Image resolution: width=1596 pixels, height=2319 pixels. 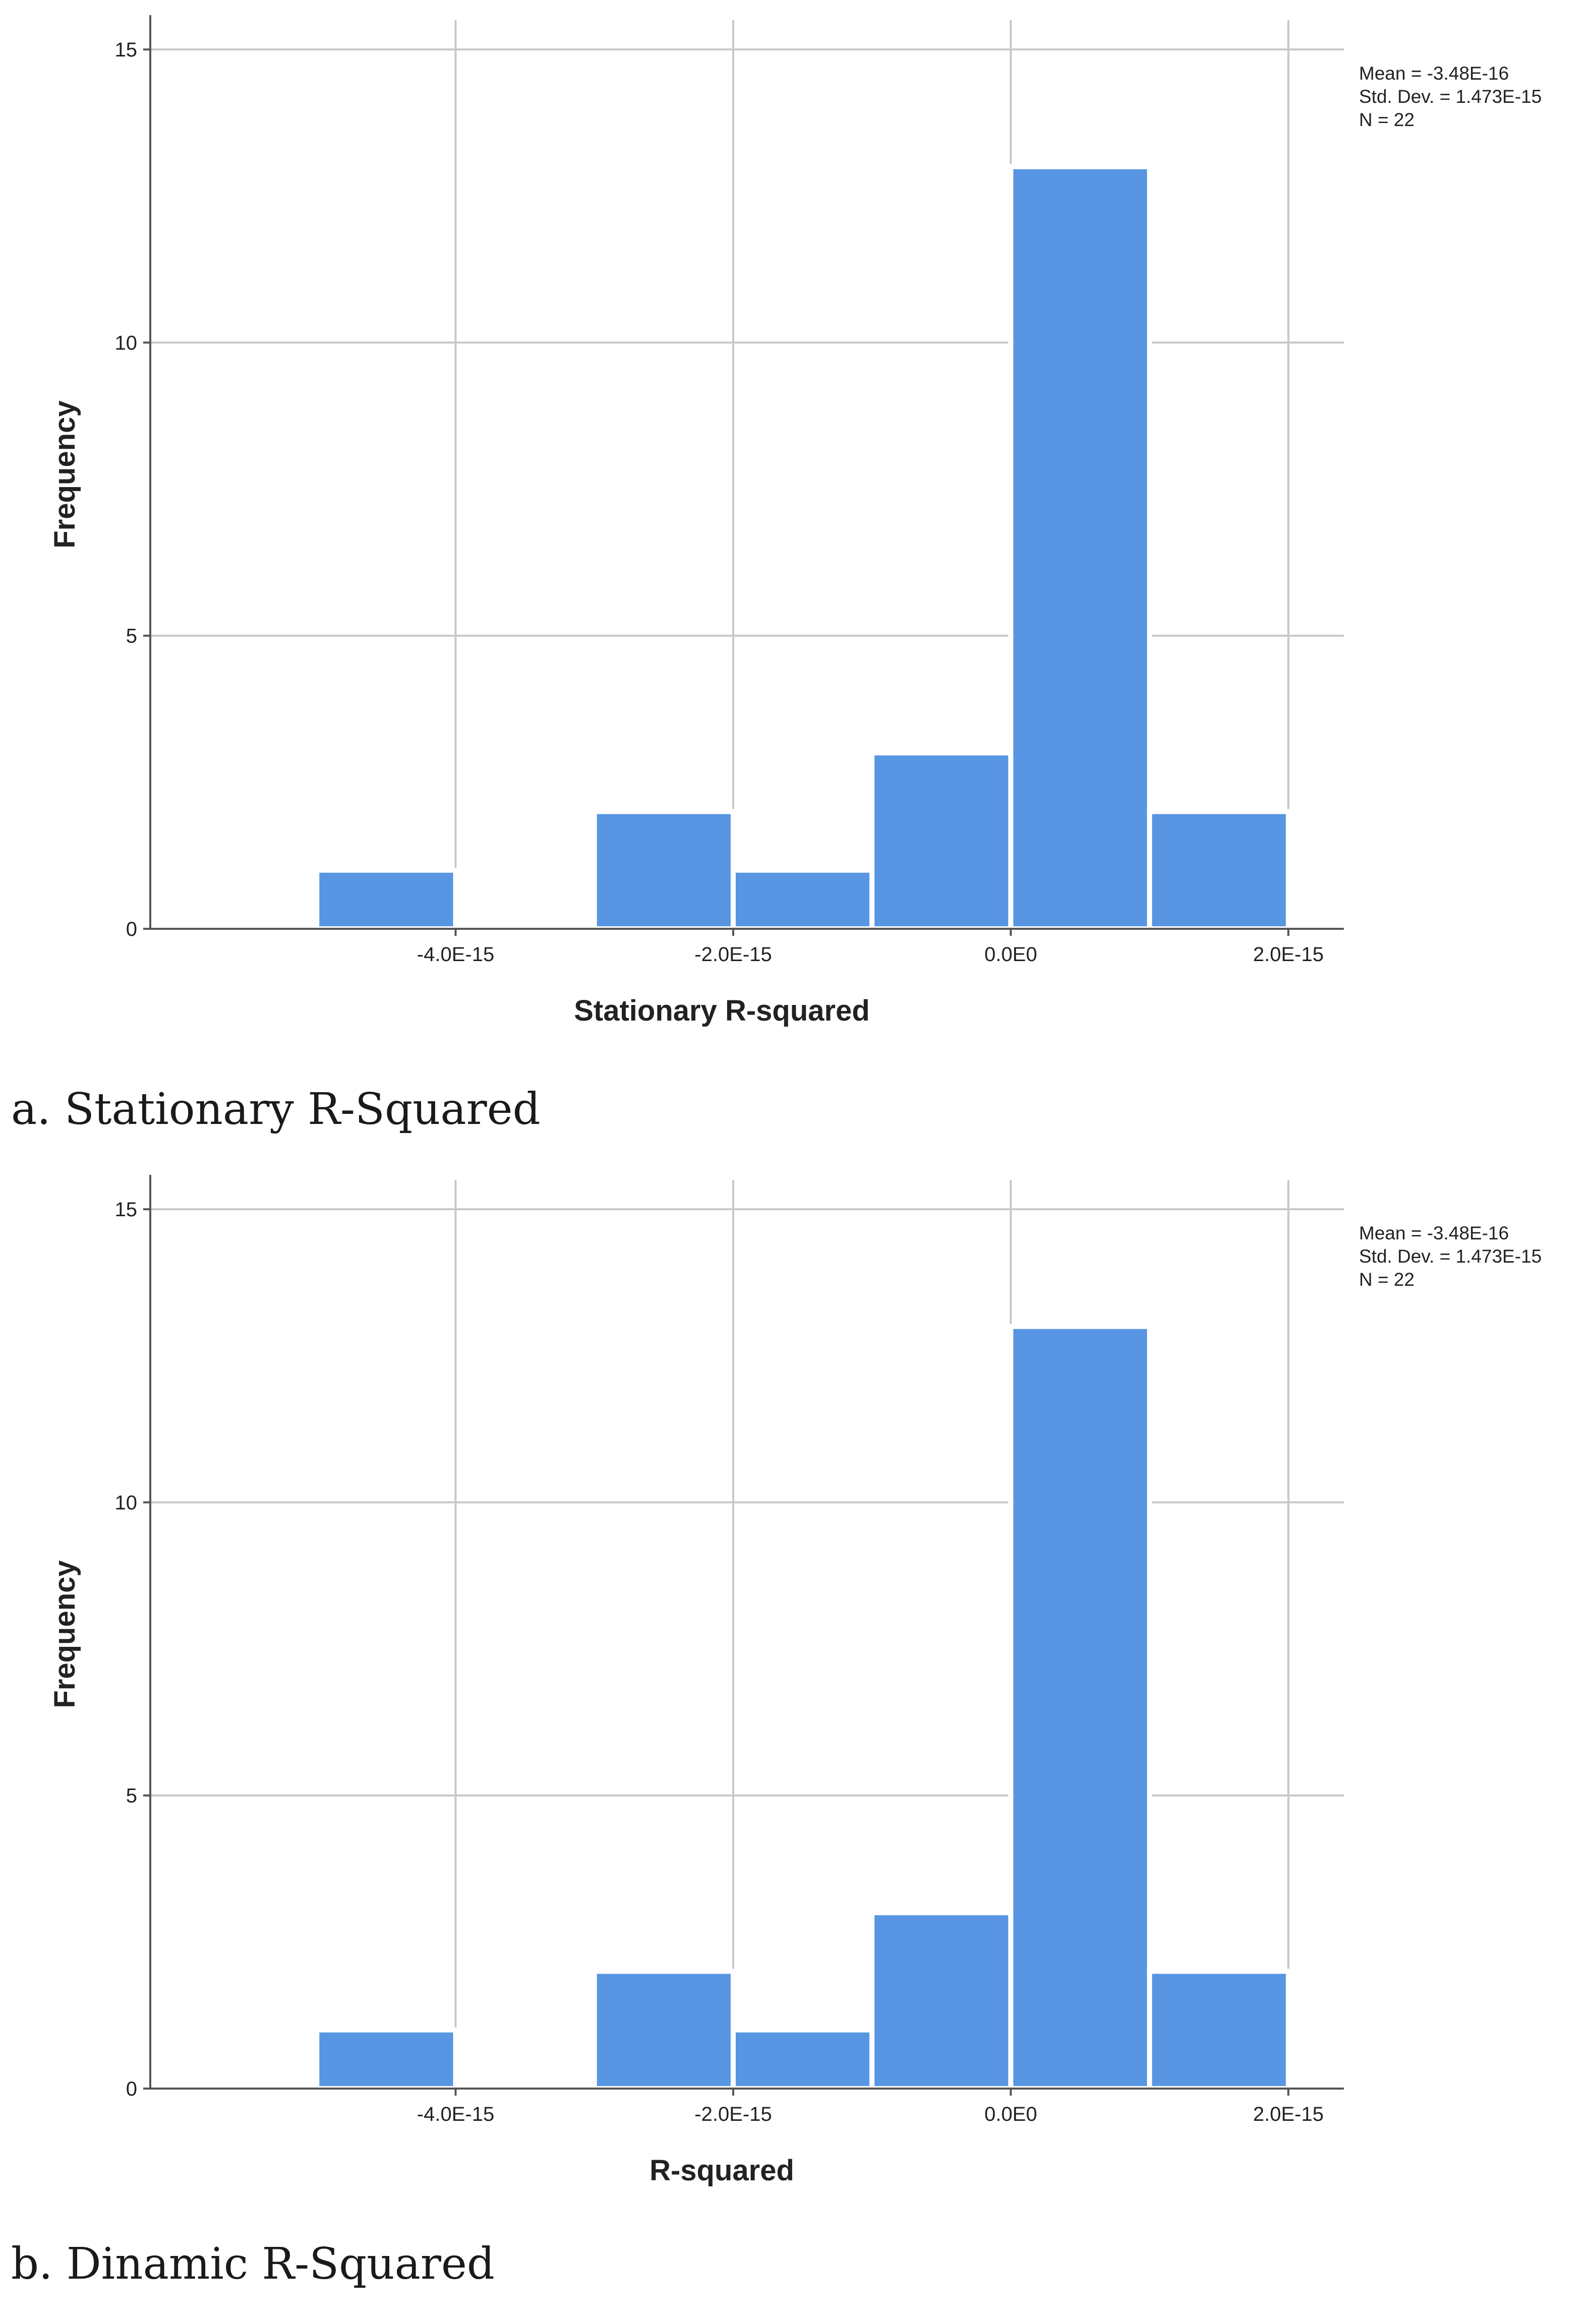 What do you see at coordinates (276, 1109) in the screenshot?
I see `figure-caption-a: a. Stationary R-Squared` at bounding box center [276, 1109].